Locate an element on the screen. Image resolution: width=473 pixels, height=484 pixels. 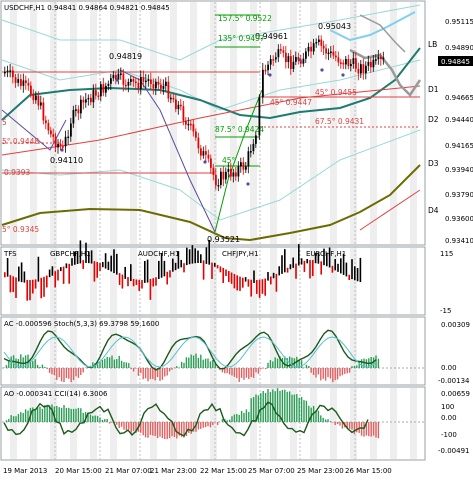
ac-tick: 0.00309 is located at coordinates (455, 325).